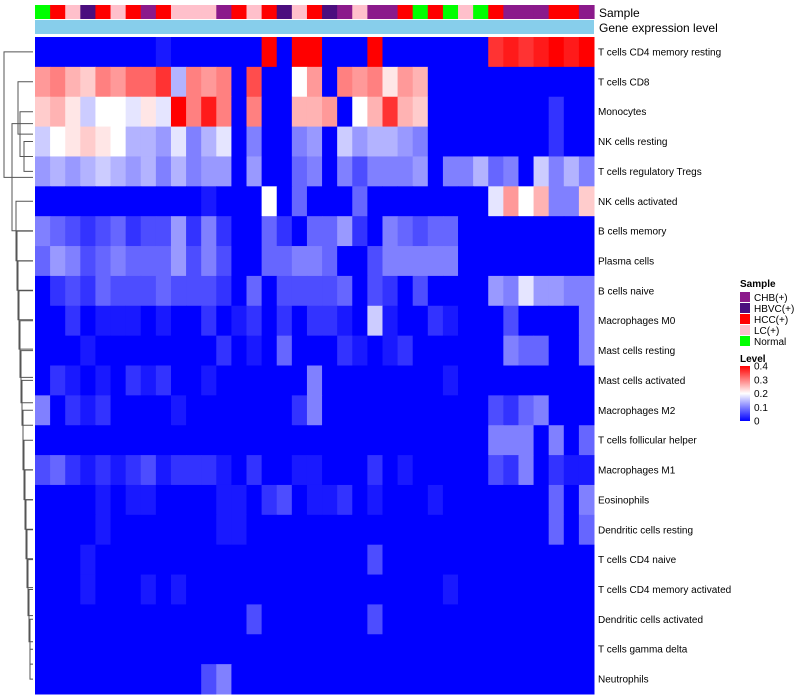 The height and width of the screenshot is (700, 800). What do you see at coordinates (757, 422) in the screenshot?
I see `level-legend-tick: 0` at bounding box center [757, 422].